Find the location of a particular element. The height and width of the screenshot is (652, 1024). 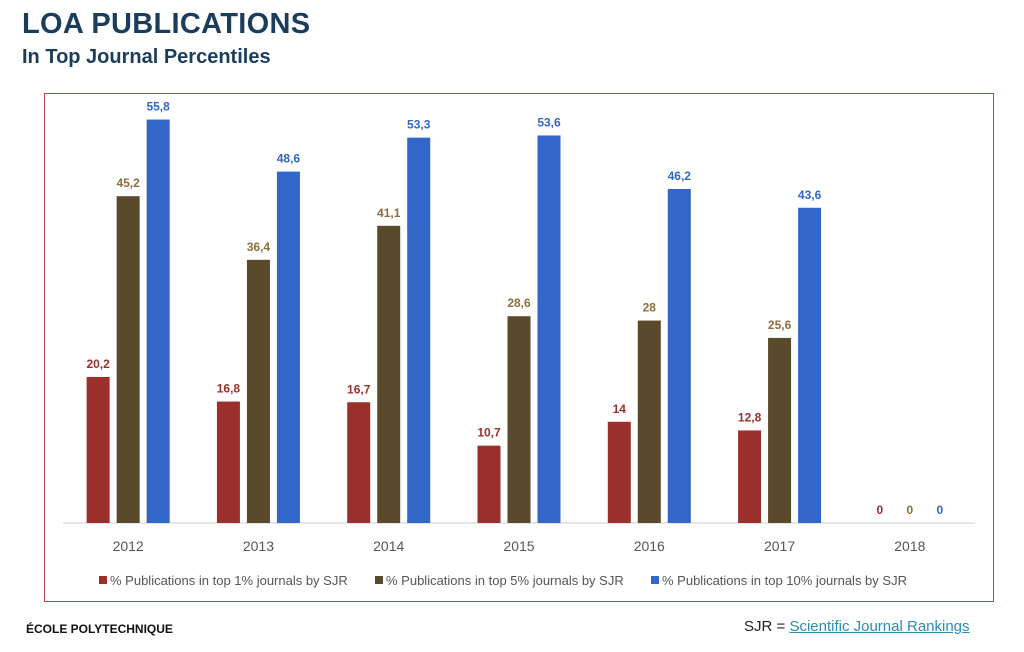

data-label: 55,8 is located at coordinates (158, 107).